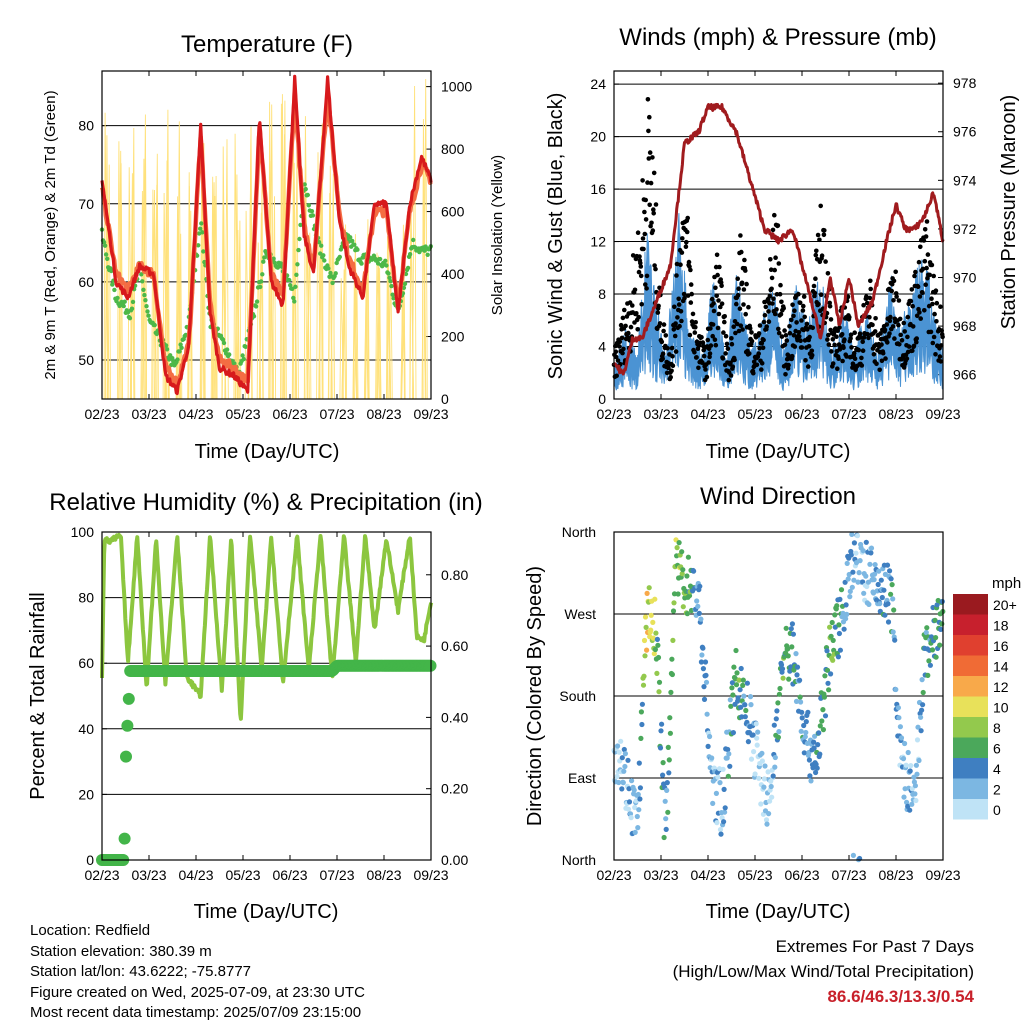 The width and height of the screenshot is (1024, 1024). I want to click on plot-border, so click(778, 235).